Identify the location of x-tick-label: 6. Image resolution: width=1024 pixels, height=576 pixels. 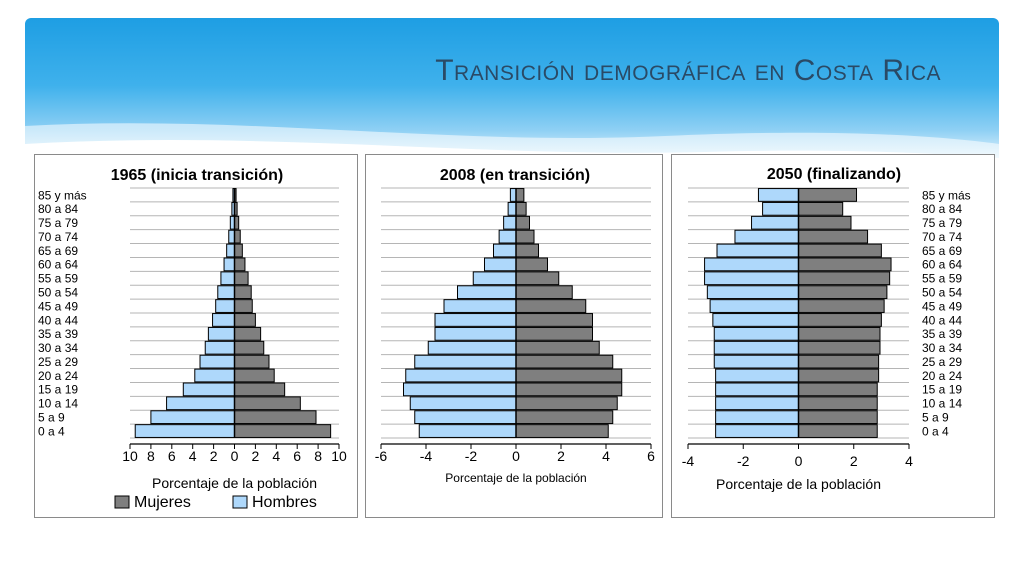
(651, 456).